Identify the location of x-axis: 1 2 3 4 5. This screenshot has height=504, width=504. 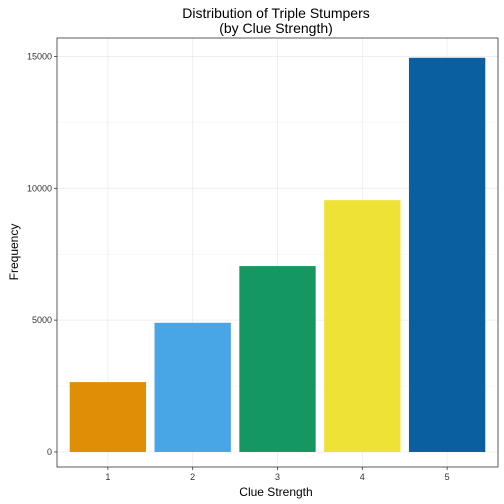
(277, 474).